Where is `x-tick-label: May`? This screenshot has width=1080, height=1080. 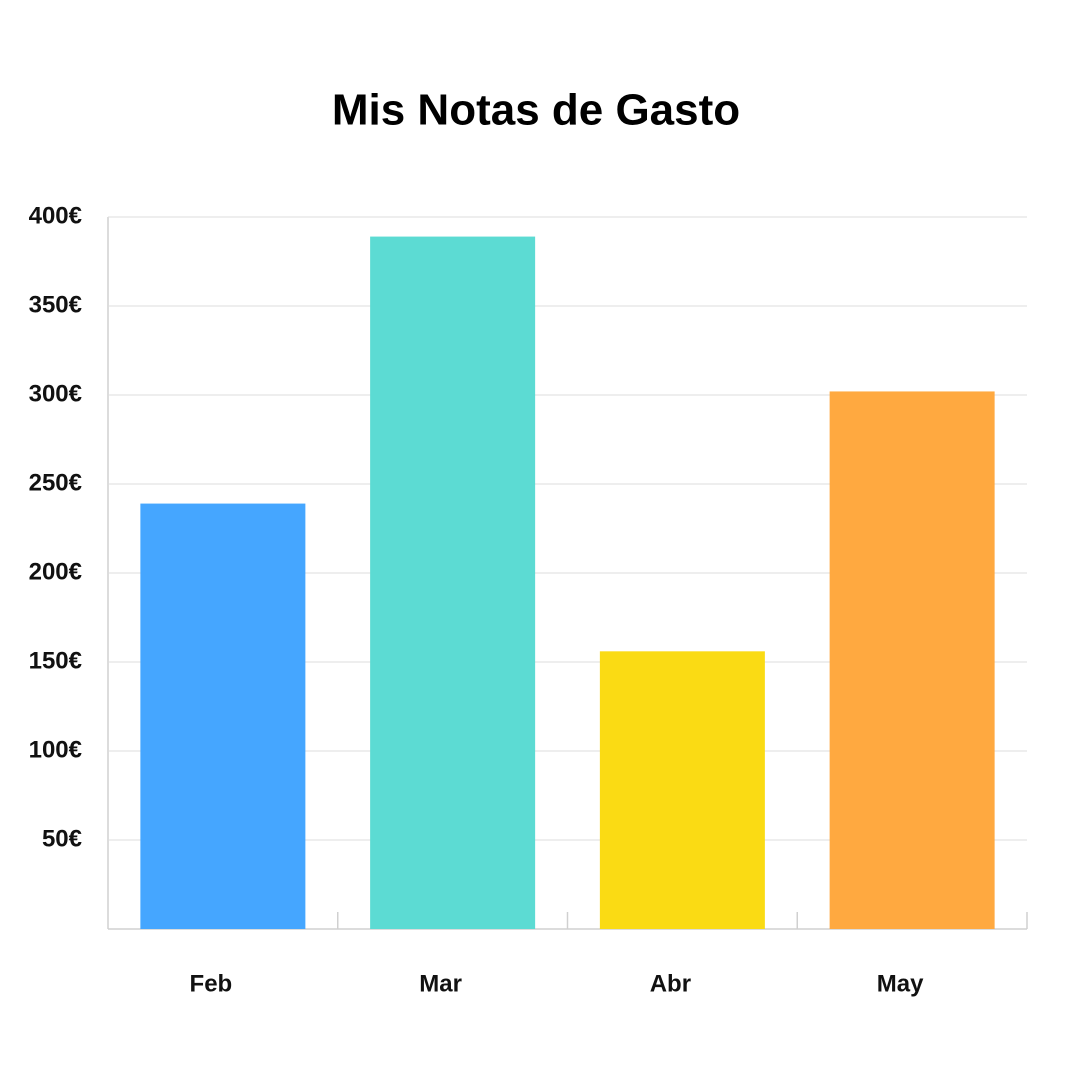
x-tick-label: May is located at coordinates (900, 983).